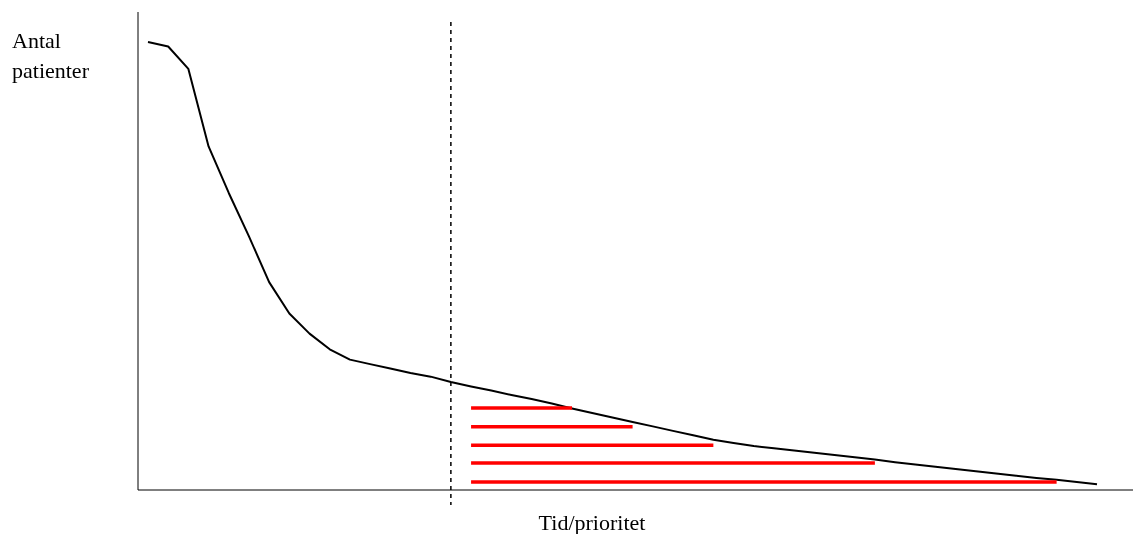 The image size is (1135, 534). What do you see at coordinates (592, 522) in the screenshot?
I see `x-axis-title: Tid/prioritet` at bounding box center [592, 522].